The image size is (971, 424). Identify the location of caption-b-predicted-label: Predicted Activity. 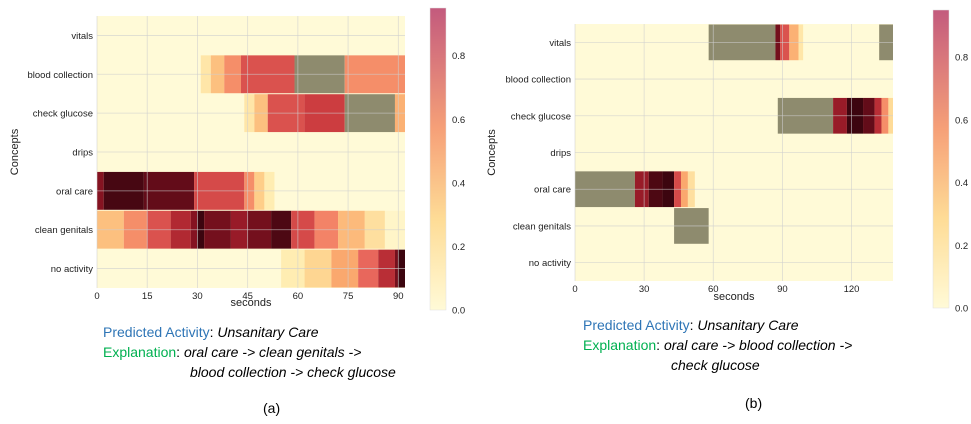
(636, 325).